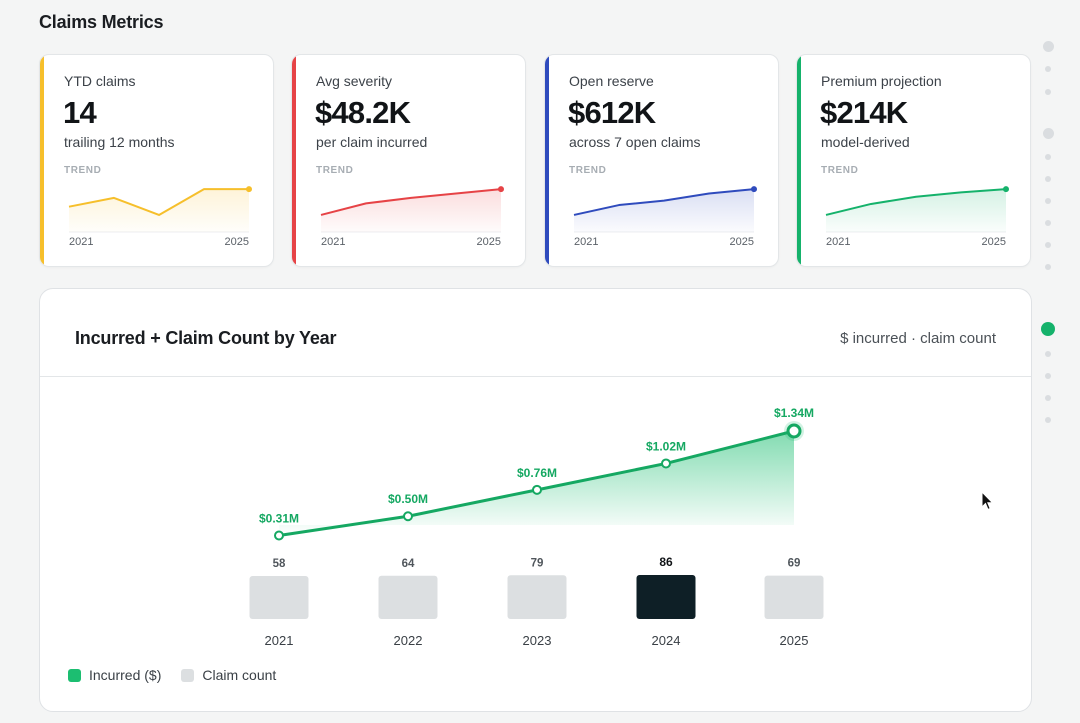 The height and width of the screenshot is (723, 1080). Describe the element at coordinates (666, 640) in the screenshot. I see `x-tick-label-2024: 2024` at that location.